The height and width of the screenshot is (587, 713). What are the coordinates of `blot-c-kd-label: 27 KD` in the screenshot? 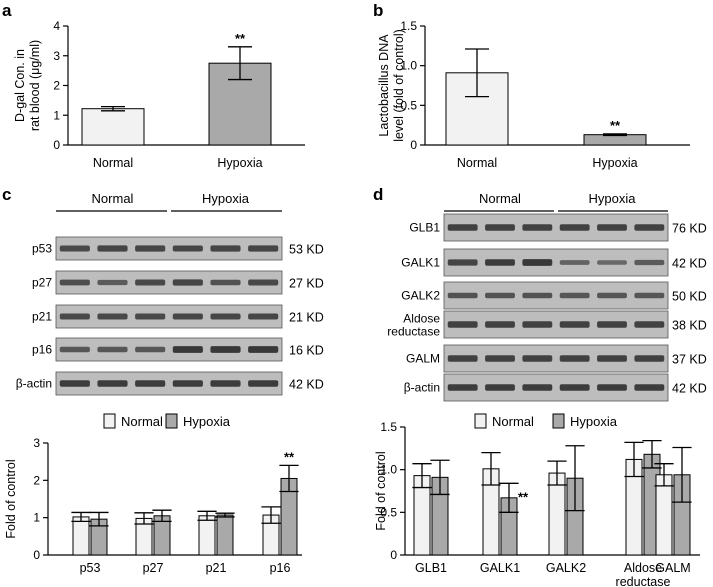 It's located at (306, 284).